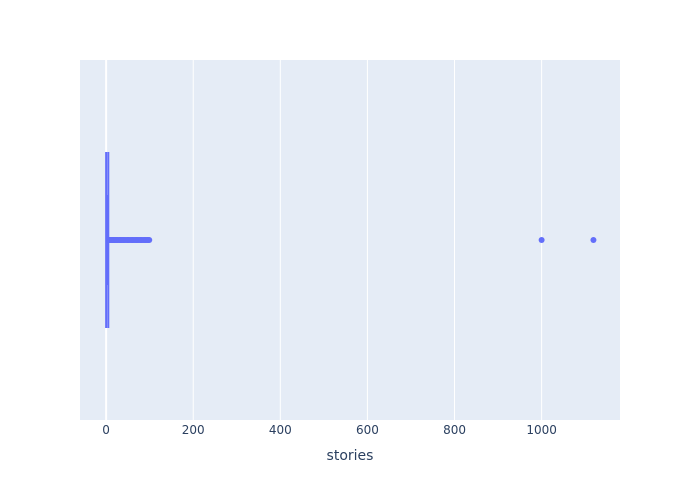  What do you see at coordinates (280, 430) in the screenshot?
I see `x-tick-label: 400` at bounding box center [280, 430].